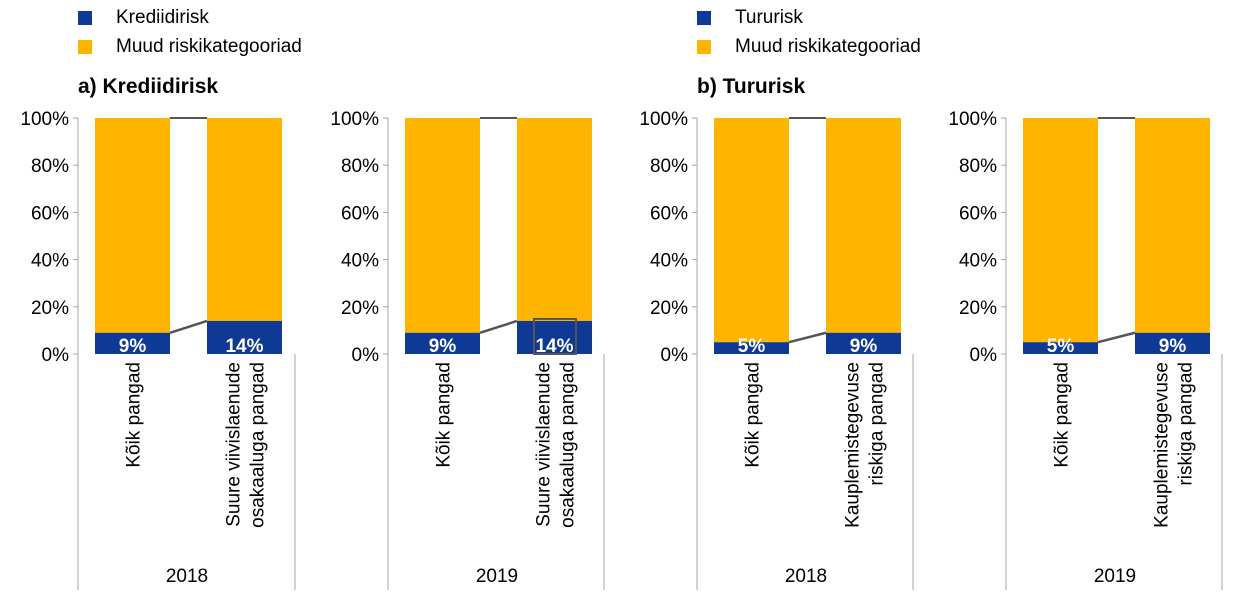 Image resolution: width=1240 pixels, height=594 pixels. What do you see at coordinates (148, 86) in the screenshot?
I see `panel-title-a: a) Krediidirisk` at bounding box center [148, 86].